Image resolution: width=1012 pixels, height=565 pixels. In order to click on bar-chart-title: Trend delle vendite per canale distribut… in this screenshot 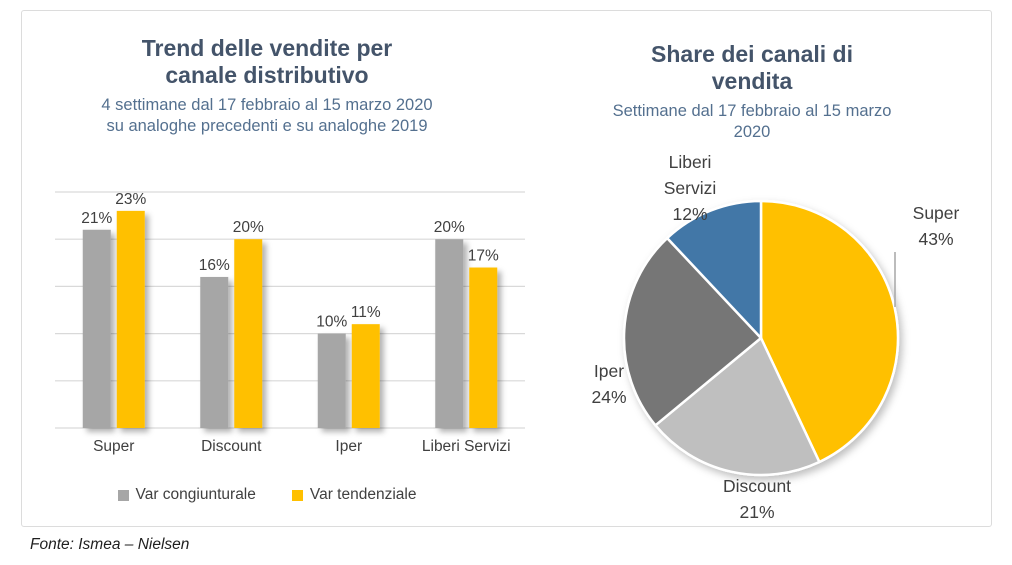, I will do `click(267, 62)`.